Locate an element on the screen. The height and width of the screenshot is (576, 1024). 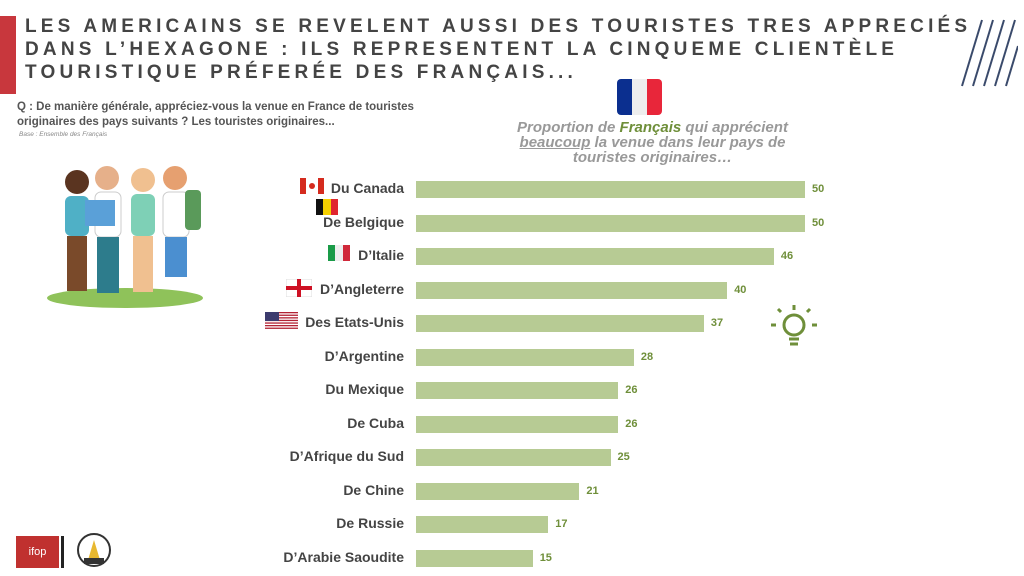
category-label: De Cuba is located at coordinates (375, 422).